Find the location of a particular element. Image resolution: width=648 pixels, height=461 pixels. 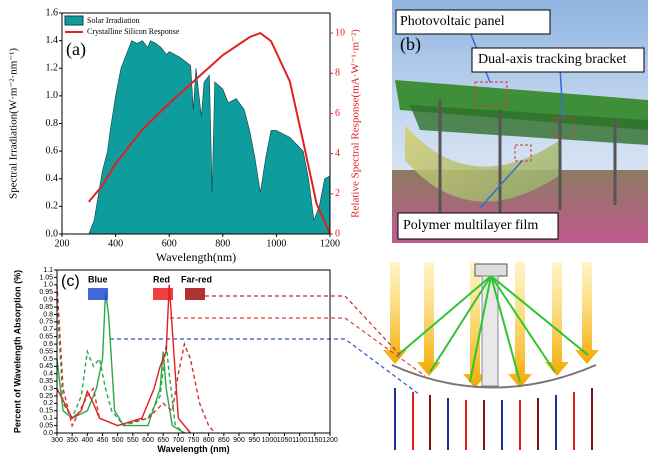

x-tick-label: 900 is located at coordinates (239, 440).